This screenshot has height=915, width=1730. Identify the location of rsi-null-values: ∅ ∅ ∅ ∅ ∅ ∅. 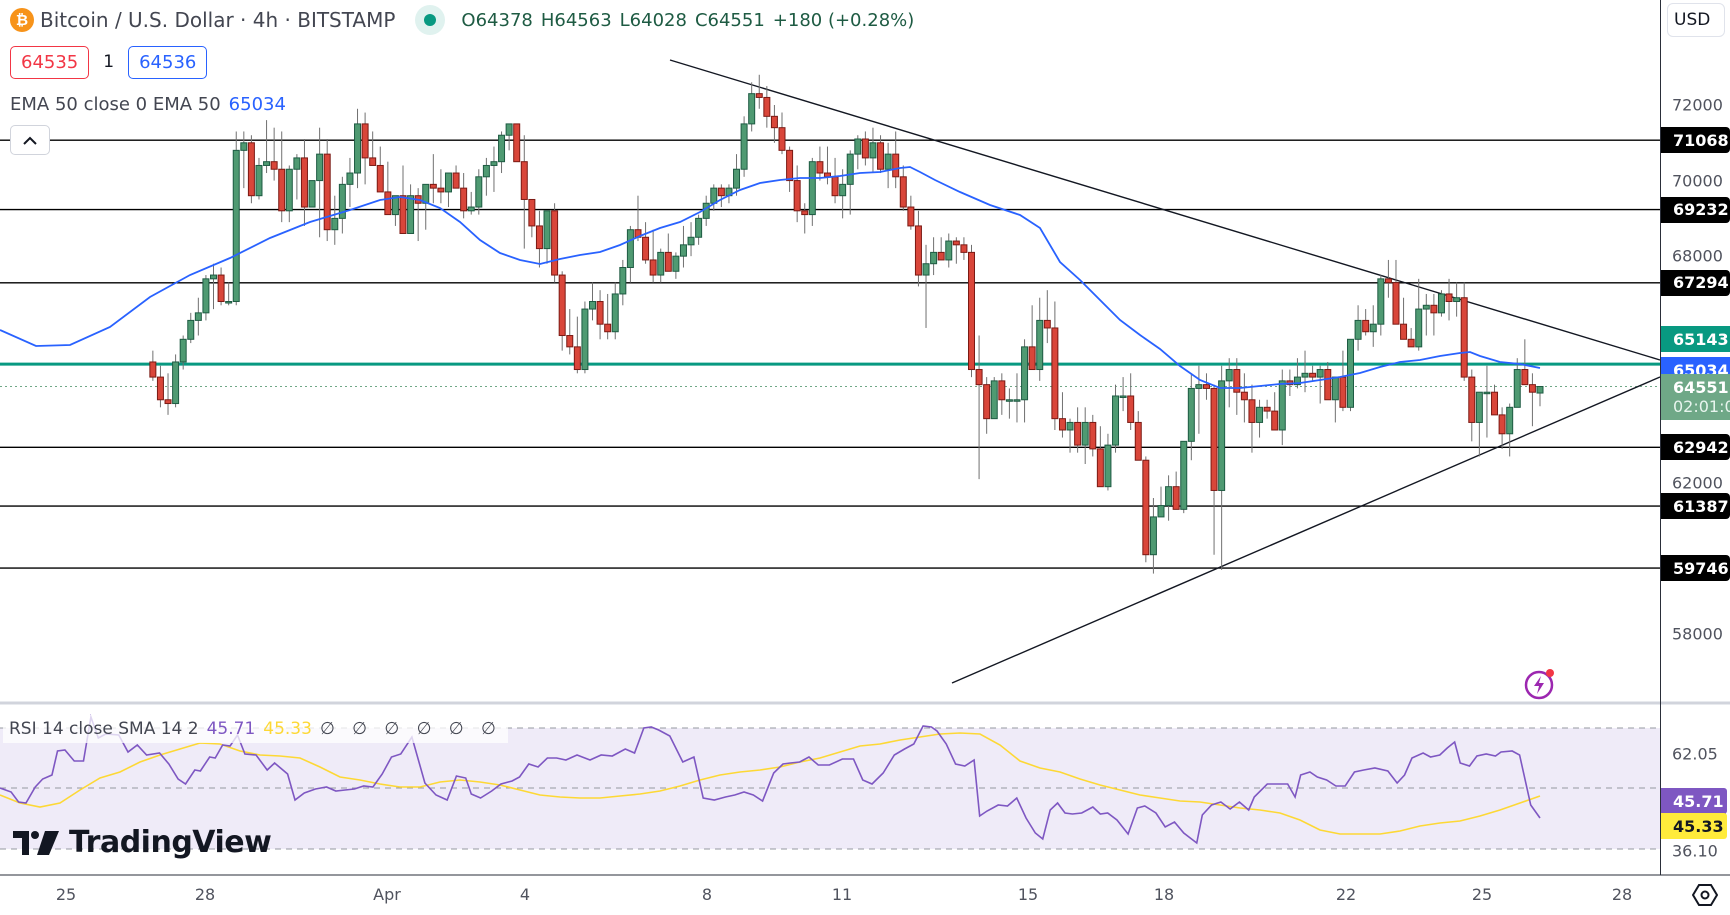
(410, 729).